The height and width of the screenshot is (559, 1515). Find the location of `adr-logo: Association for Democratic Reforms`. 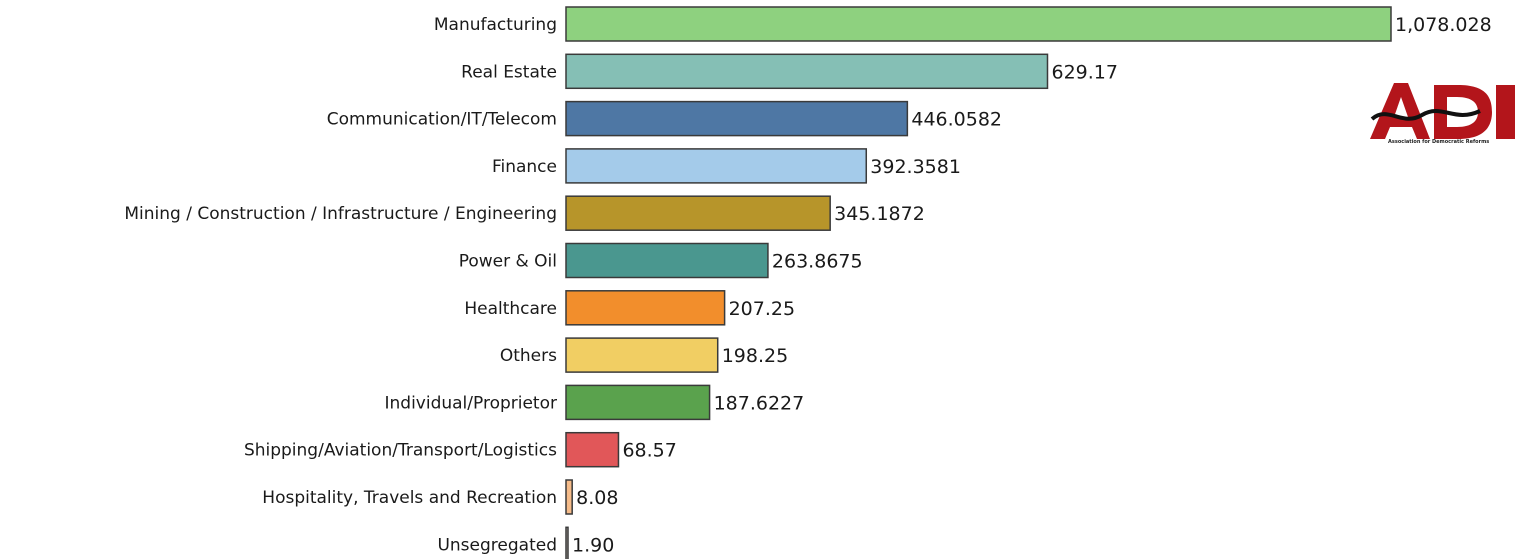

adr-logo: Association for Democratic Reforms is located at coordinates (1441, 112).